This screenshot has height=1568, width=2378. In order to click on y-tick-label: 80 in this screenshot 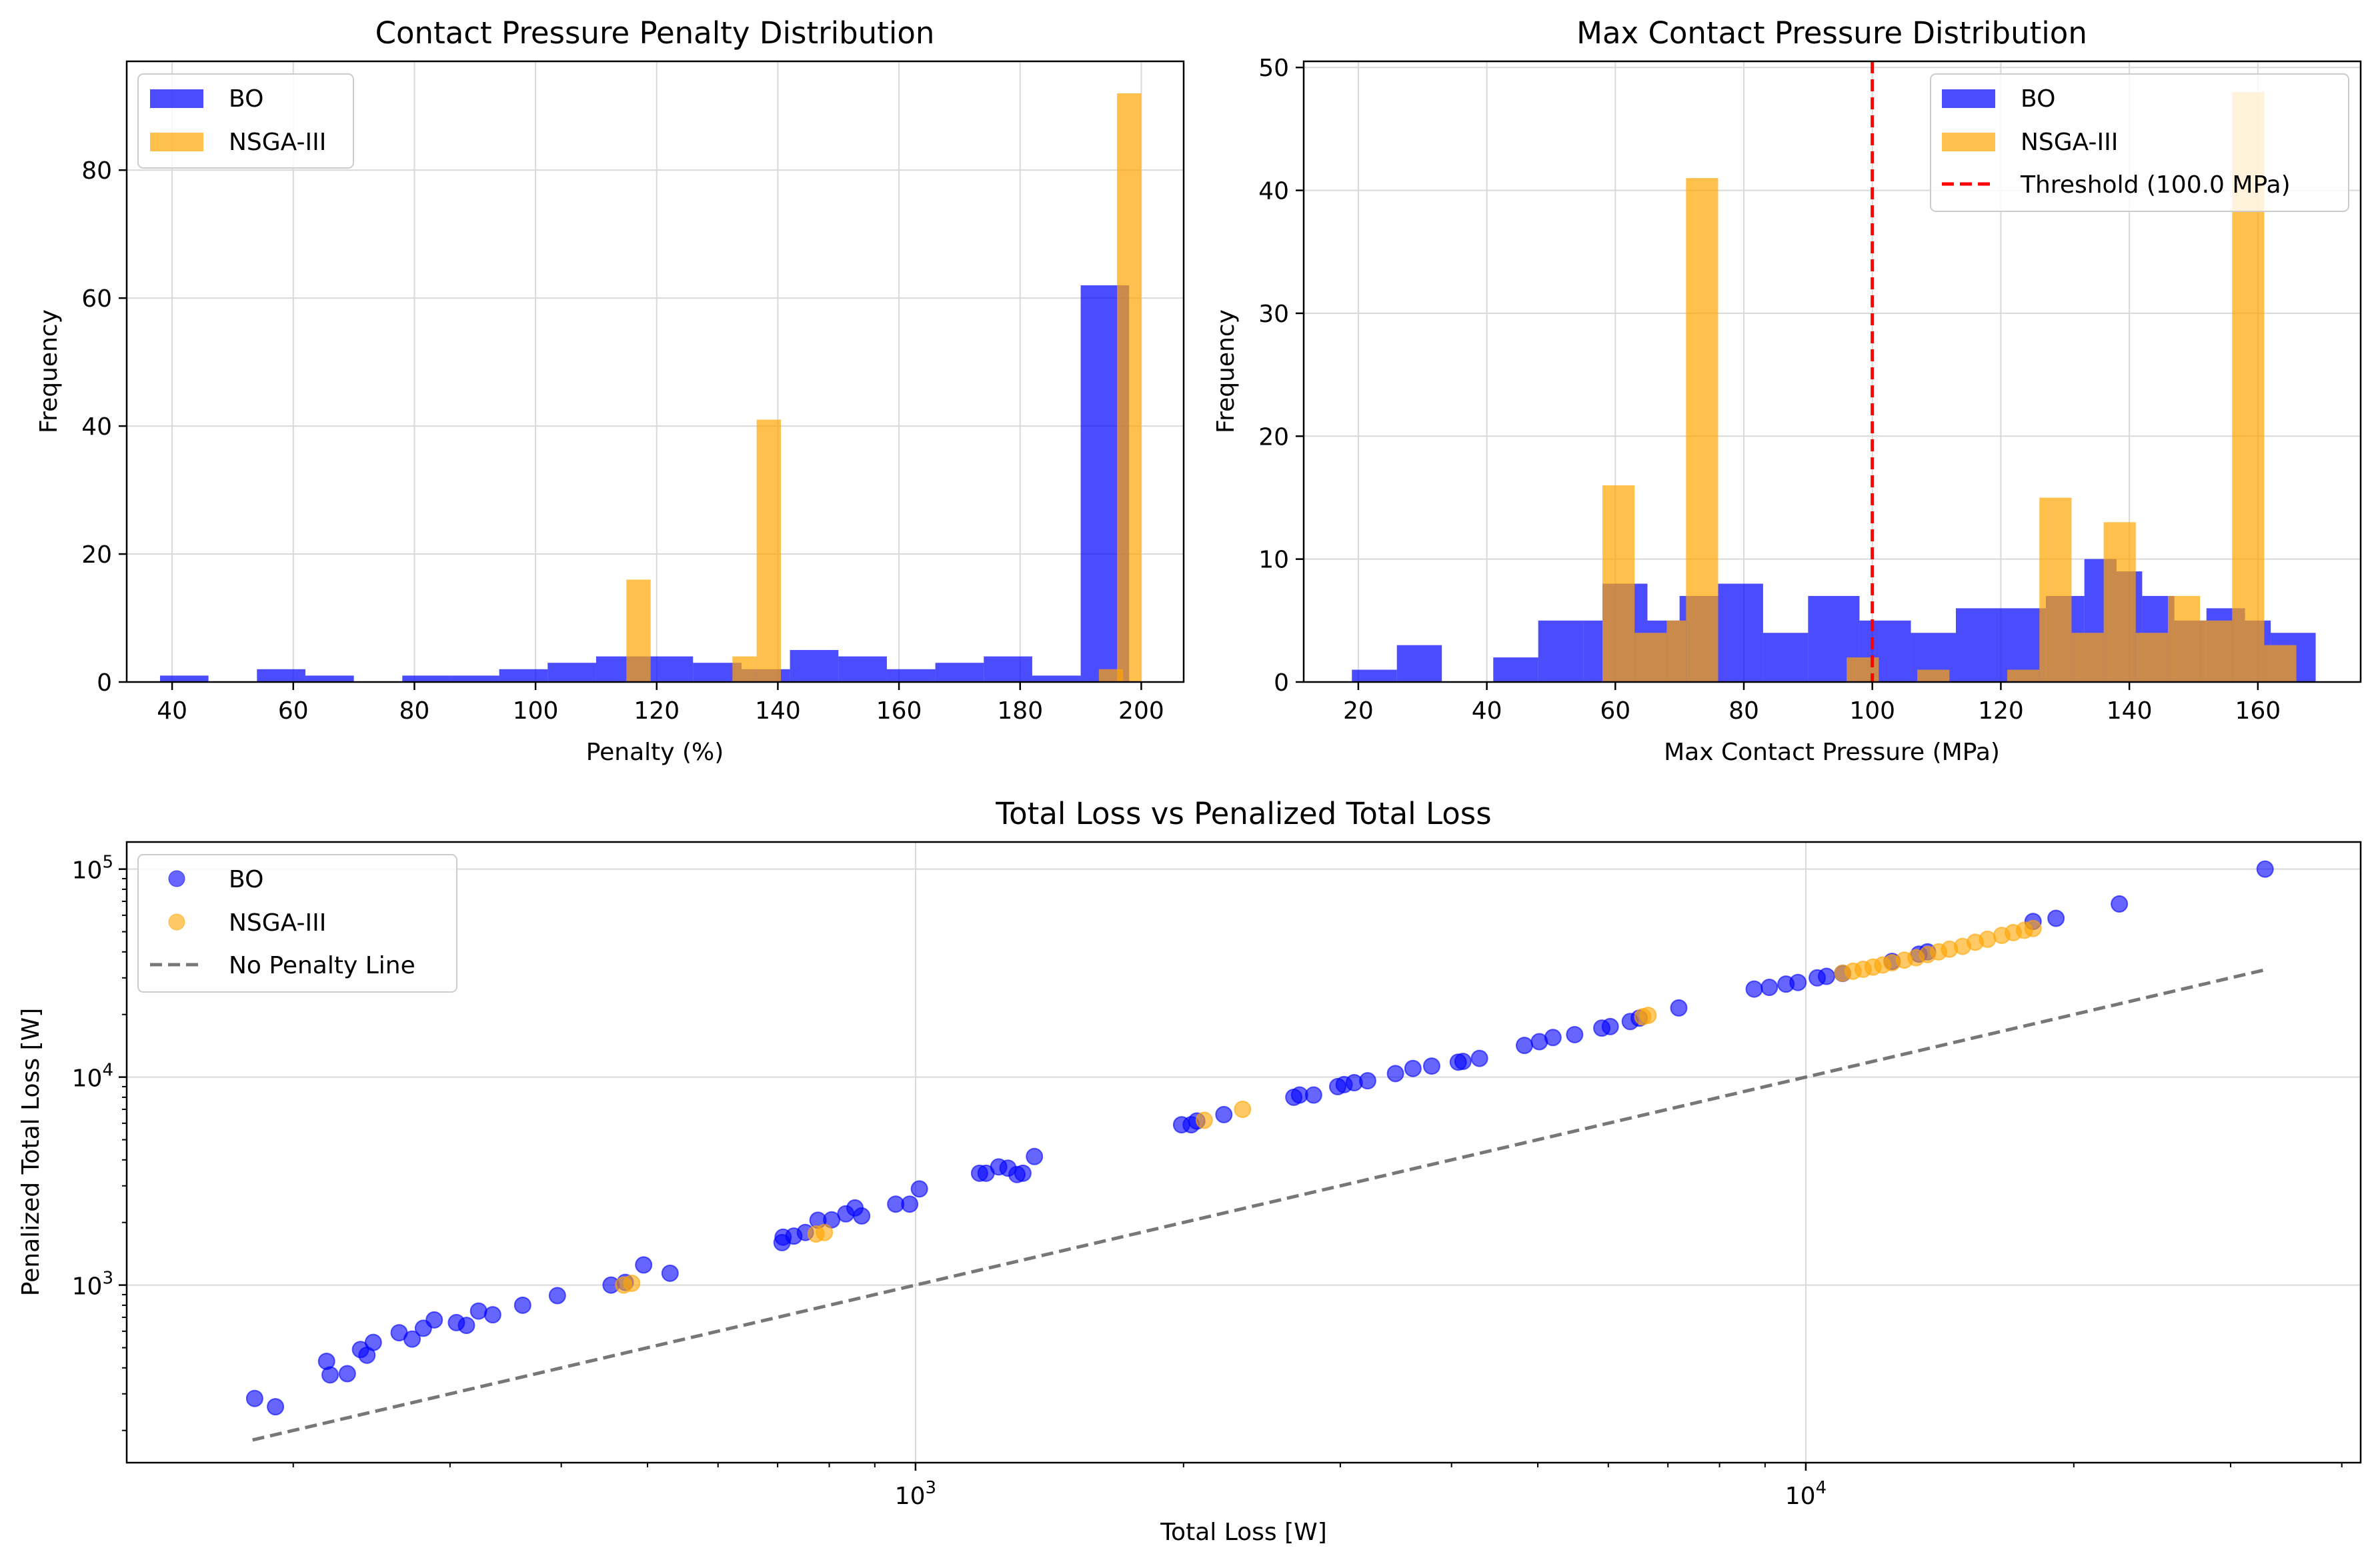, I will do `click(96, 171)`.